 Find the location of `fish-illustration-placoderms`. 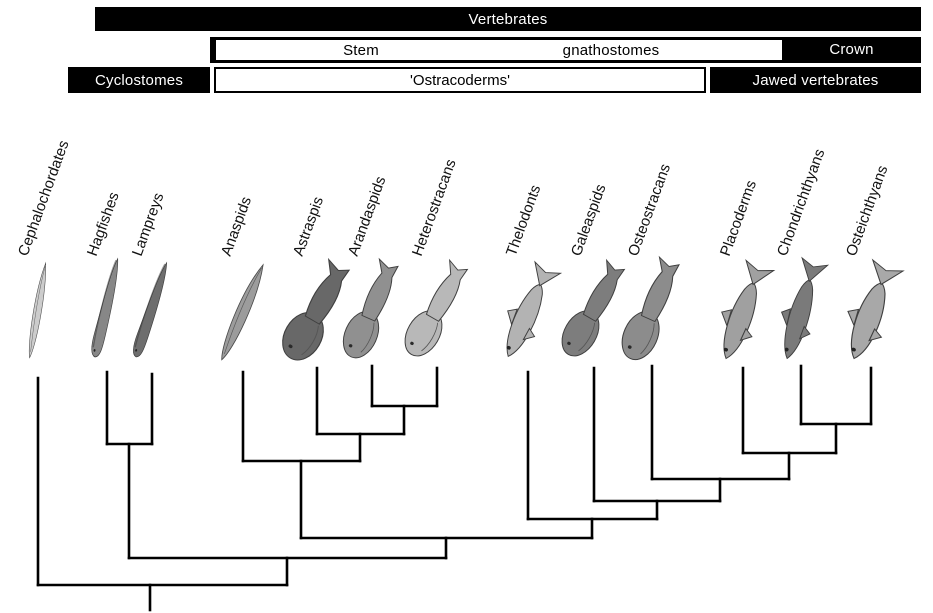

fish-illustration-placoderms is located at coordinates (742, 312).